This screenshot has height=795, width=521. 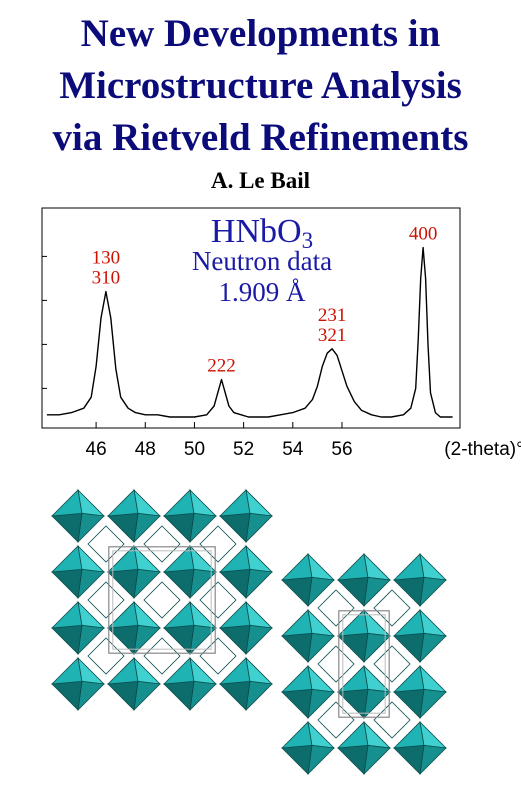 I want to click on framework-right, so click(x=364, y=664).